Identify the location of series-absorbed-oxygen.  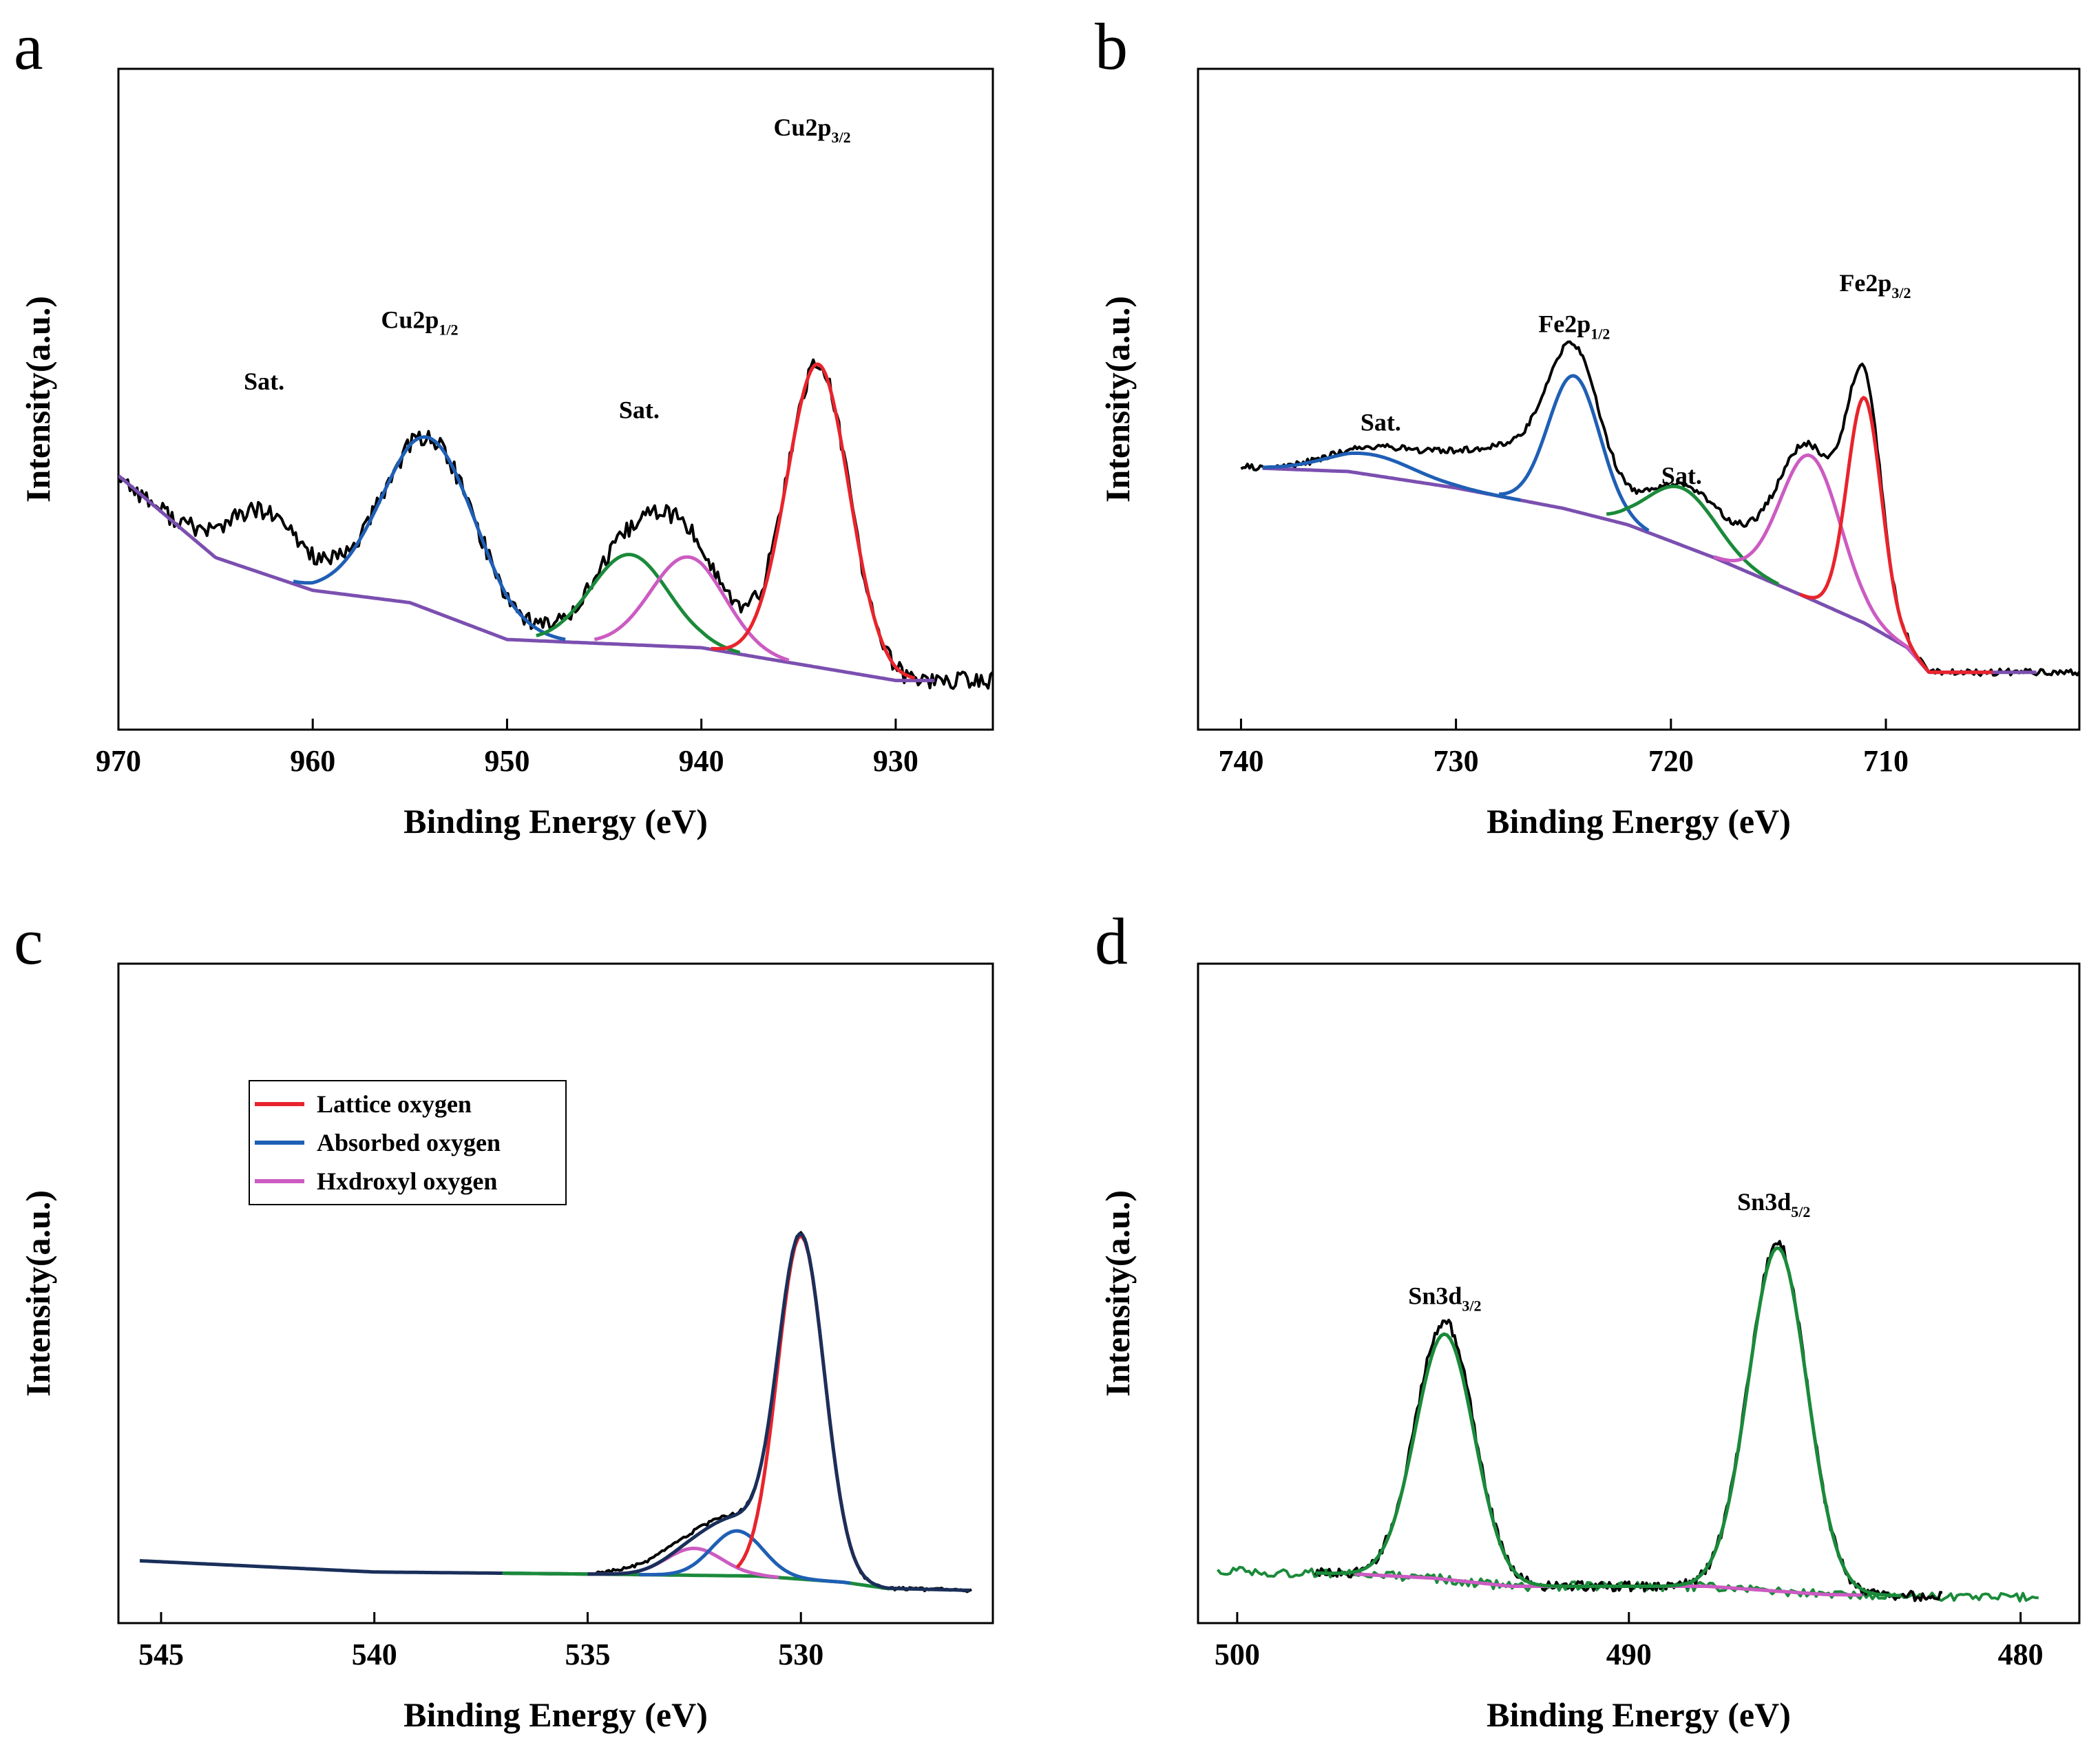
(744, 1557).